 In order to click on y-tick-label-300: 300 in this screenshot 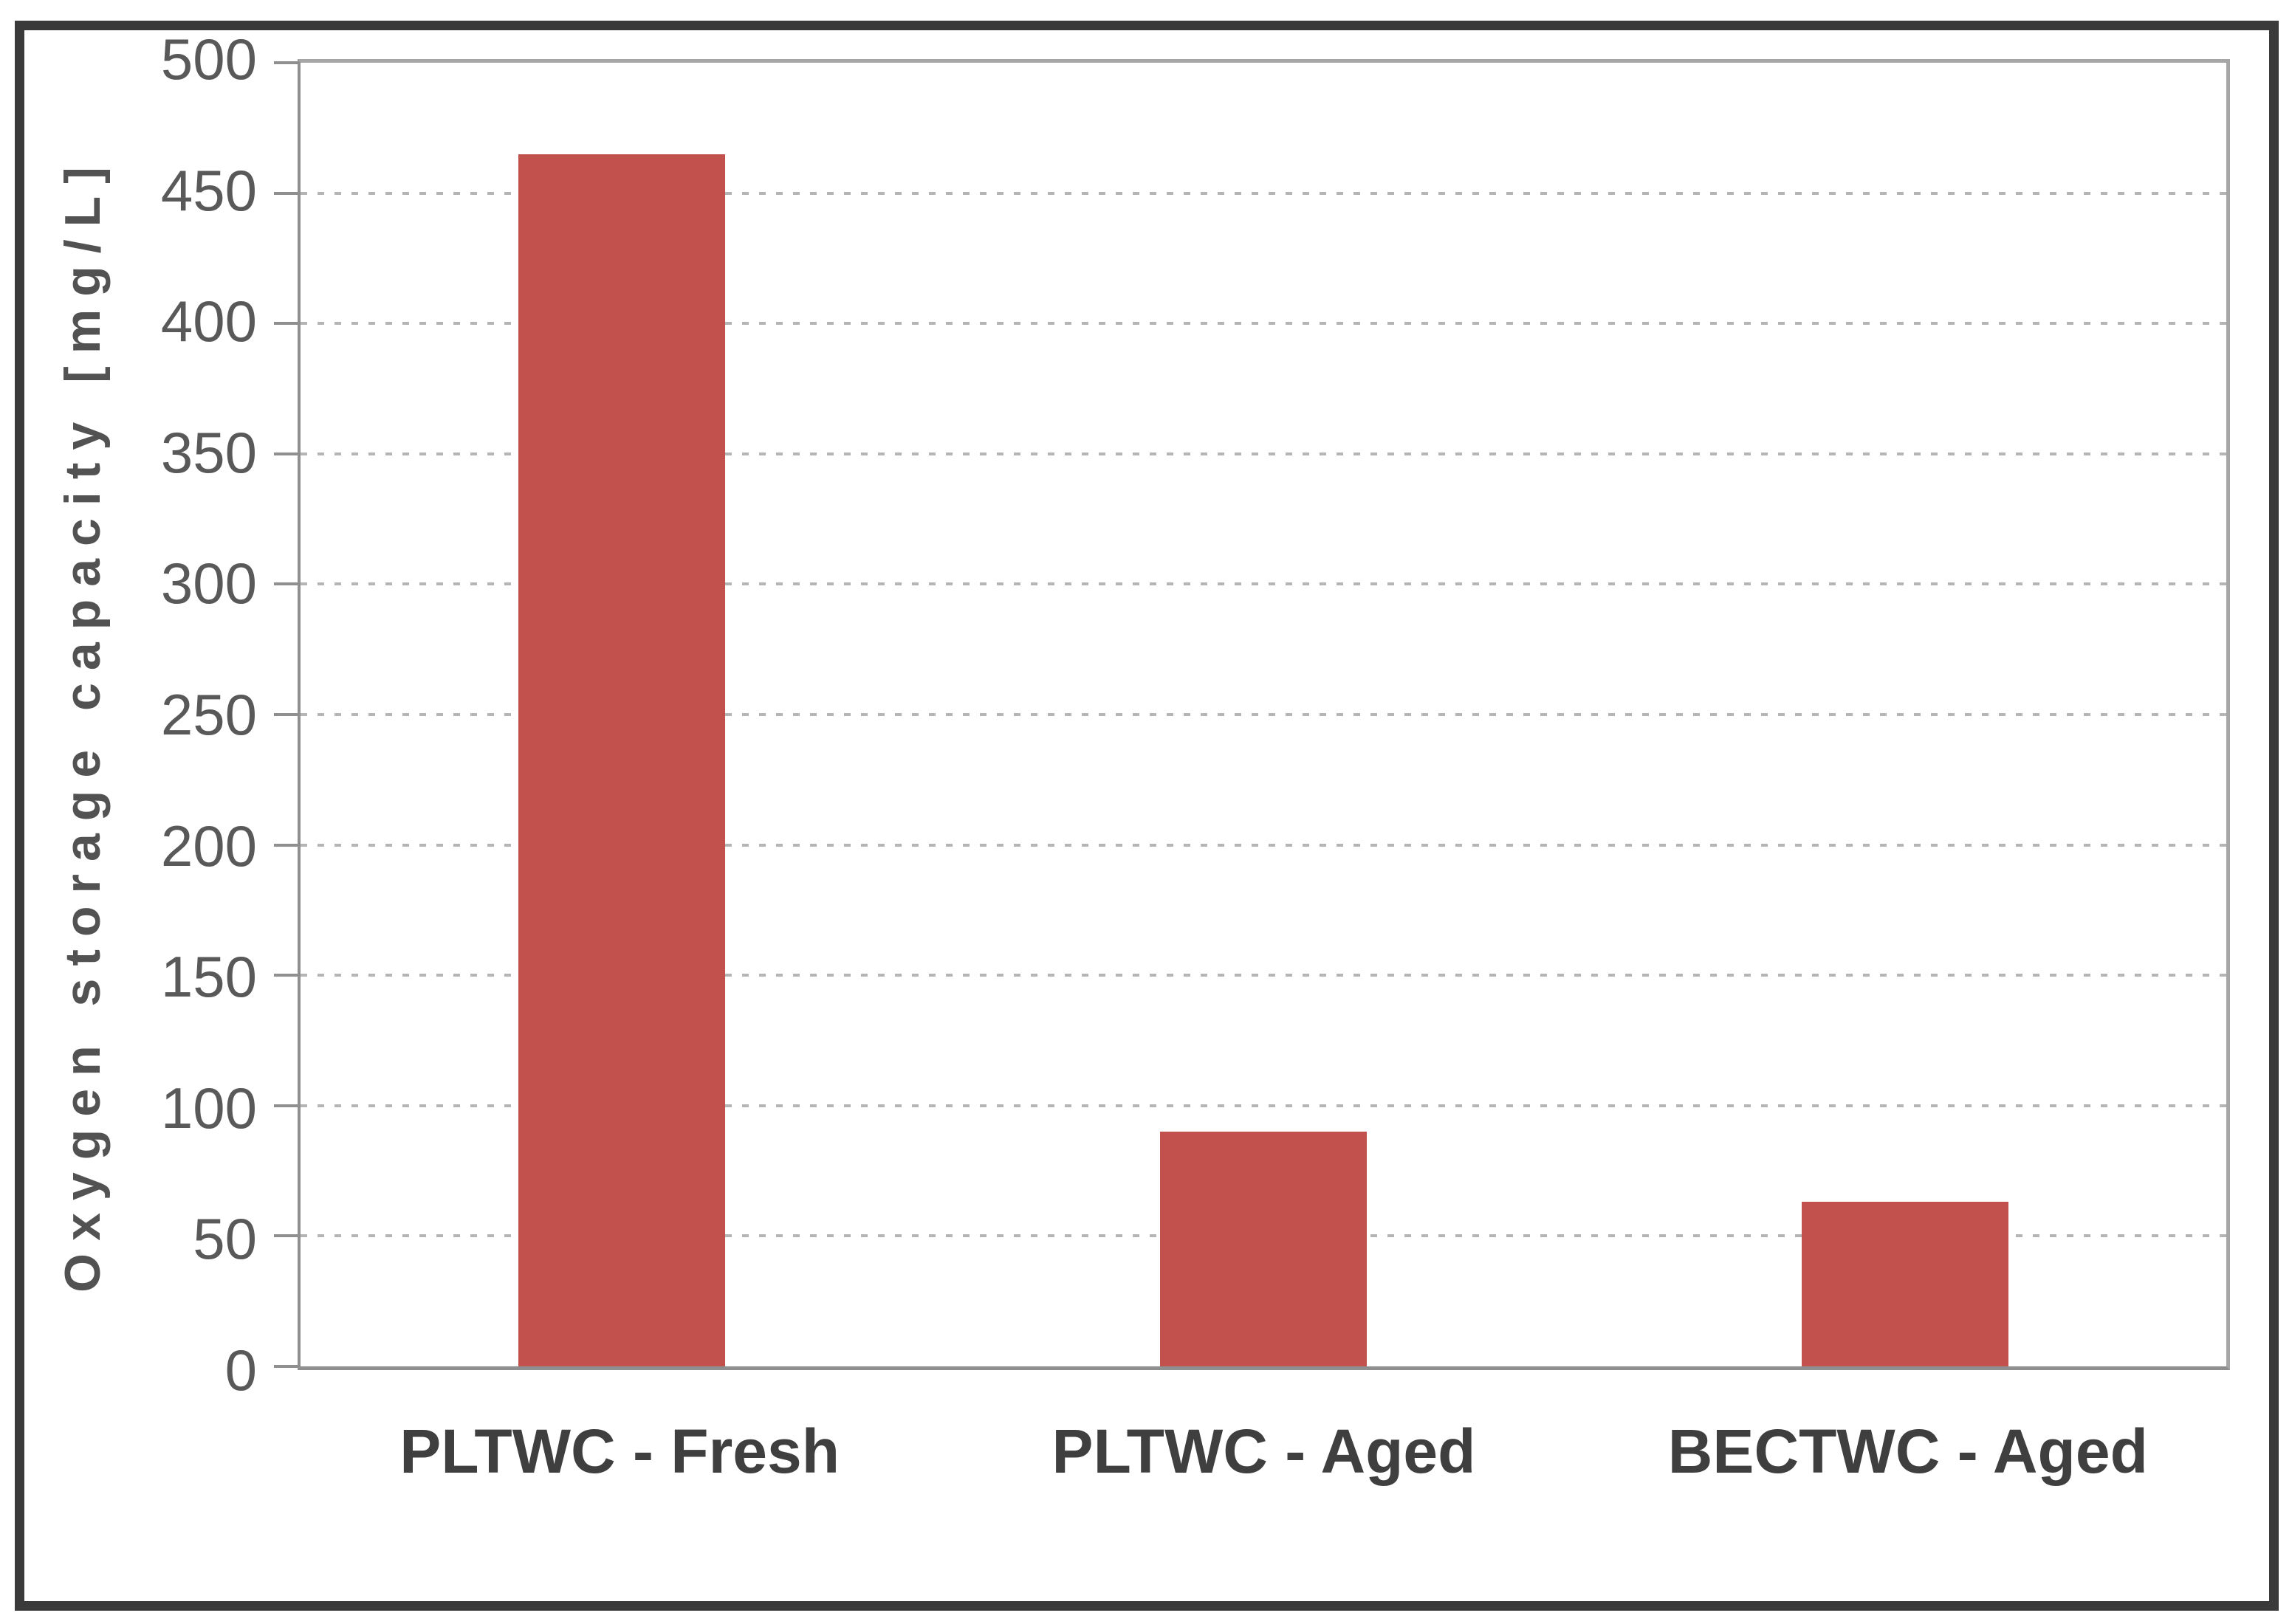, I will do `click(208, 583)`.